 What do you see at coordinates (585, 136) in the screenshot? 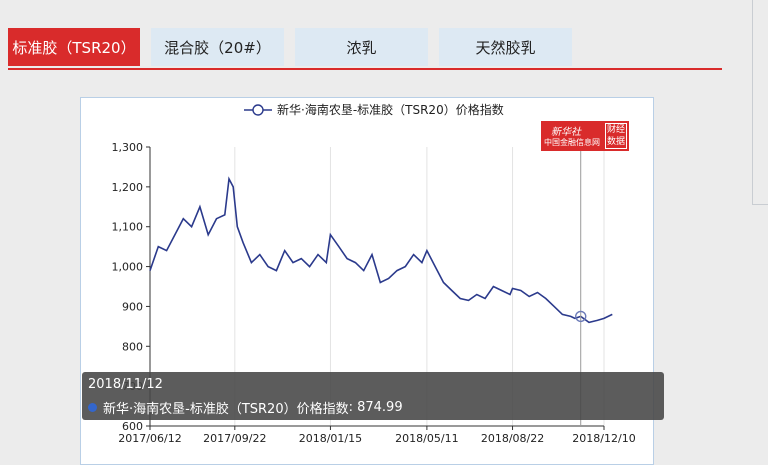
I see `xinhua-finance-logo: 新华社 中国金融信息网 财经 数据` at bounding box center [585, 136].